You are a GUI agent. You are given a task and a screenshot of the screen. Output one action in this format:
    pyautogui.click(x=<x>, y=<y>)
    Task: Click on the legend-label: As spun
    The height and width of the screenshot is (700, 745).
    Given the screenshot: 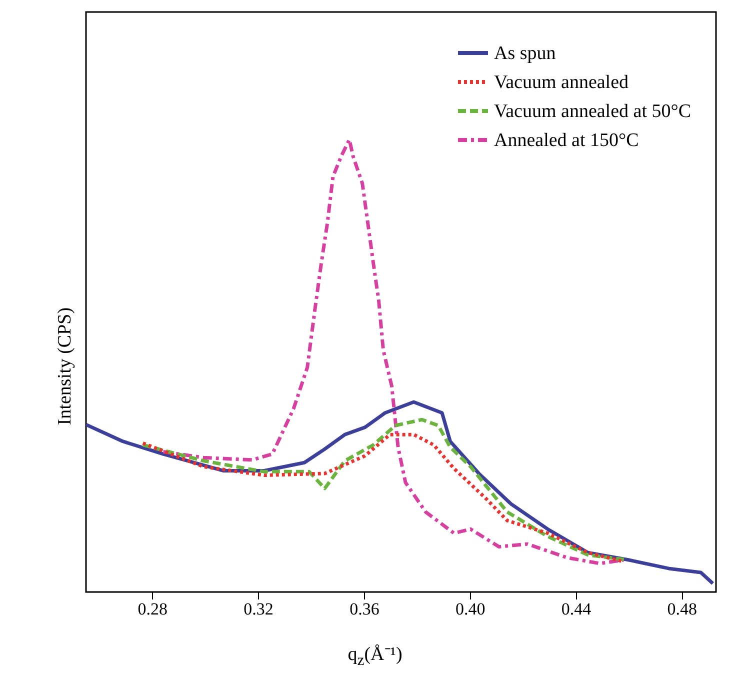 What is the action you would take?
    pyautogui.click(x=525, y=53)
    